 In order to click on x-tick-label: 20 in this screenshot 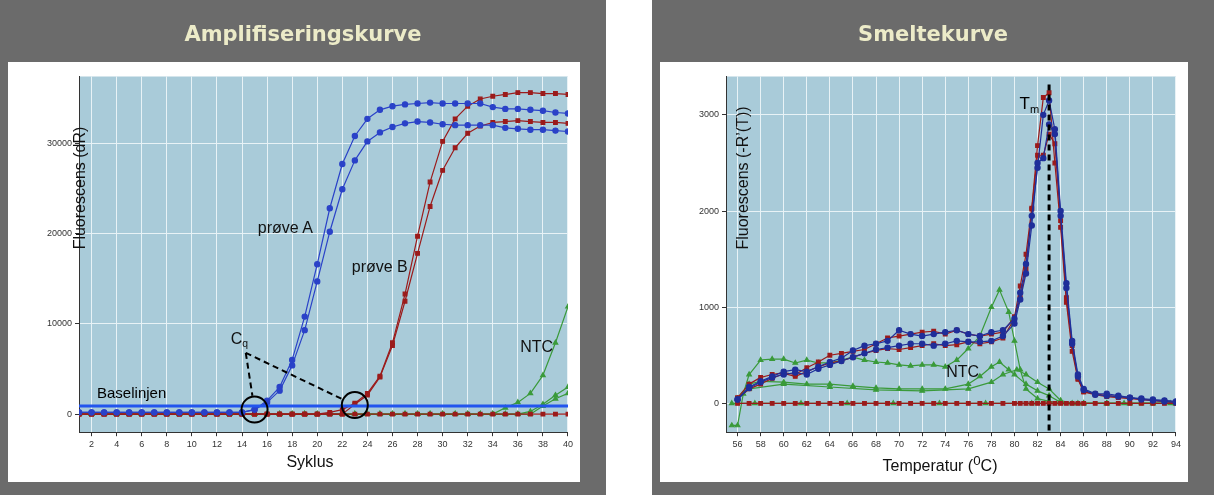, I will do `click(317, 444)`.